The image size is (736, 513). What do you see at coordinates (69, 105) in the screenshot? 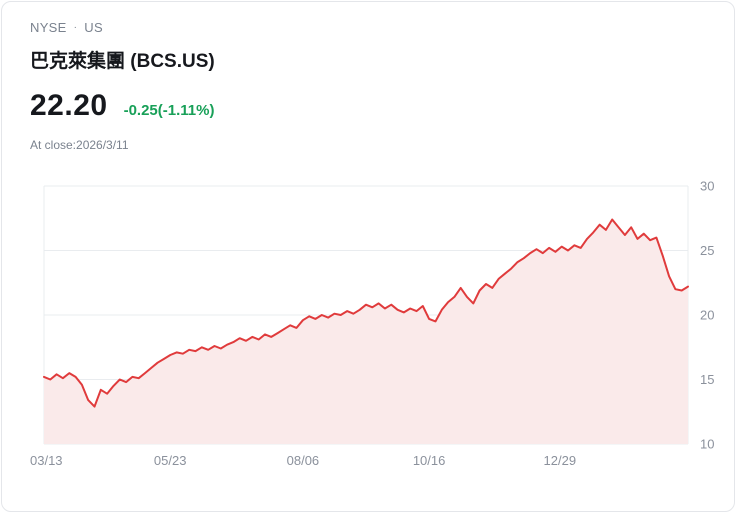
I see `last-price: 22.20` at bounding box center [69, 105].